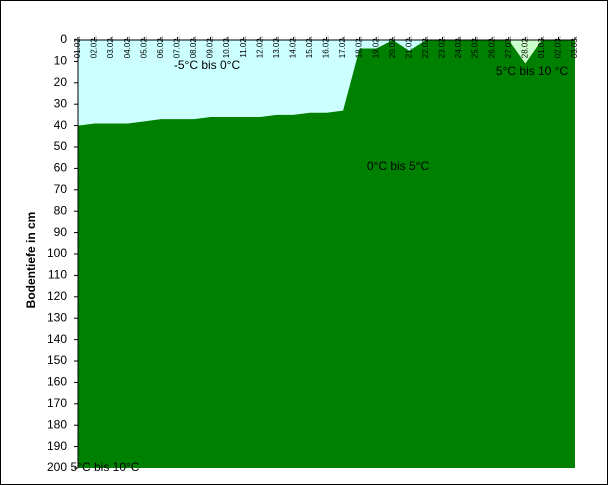 The image size is (608, 485). I want to click on x-tick-label: 11.02., so click(243, 47).